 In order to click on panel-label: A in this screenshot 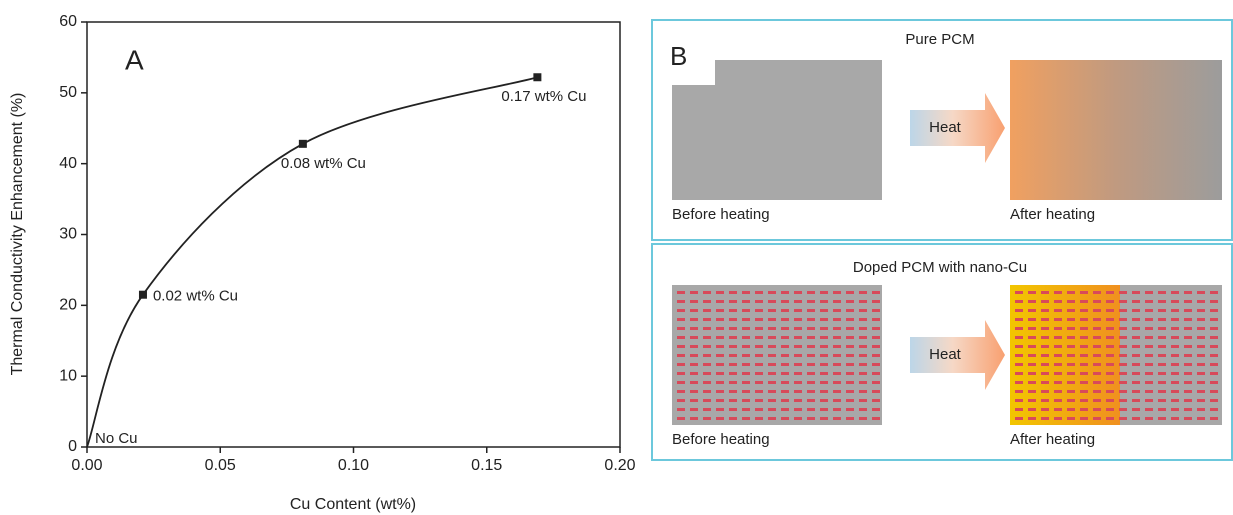, I will do `click(134, 59)`.